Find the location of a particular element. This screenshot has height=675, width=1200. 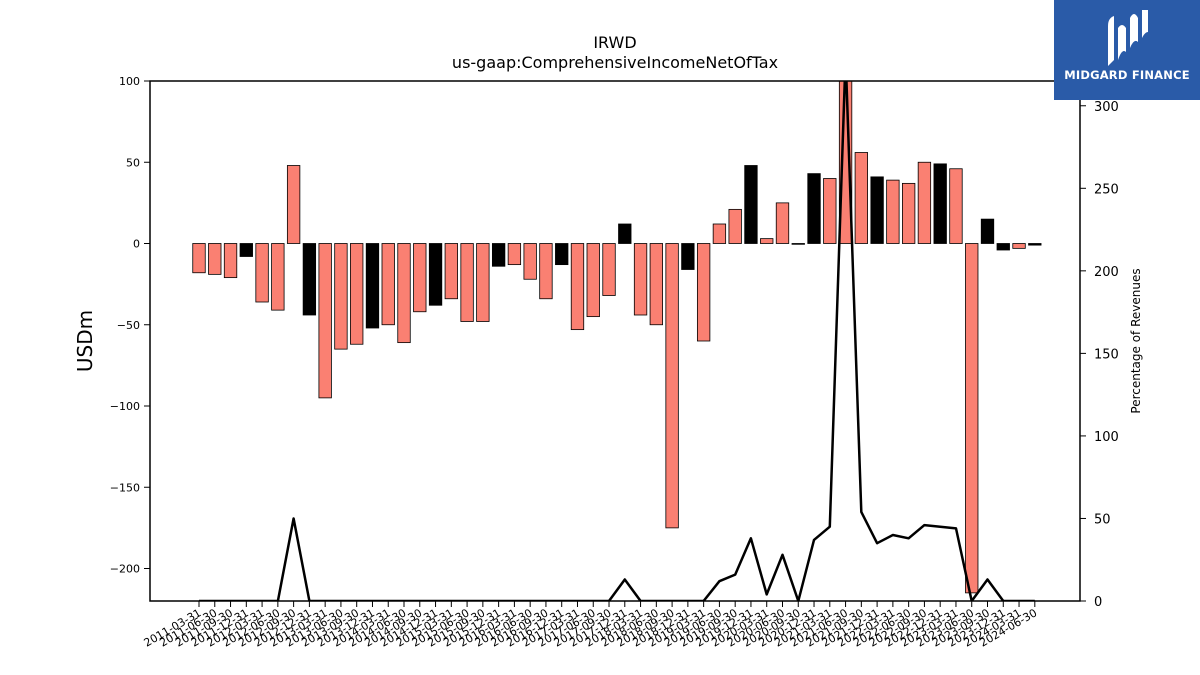

y-tick-label: −50 is located at coordinates (128, 325).